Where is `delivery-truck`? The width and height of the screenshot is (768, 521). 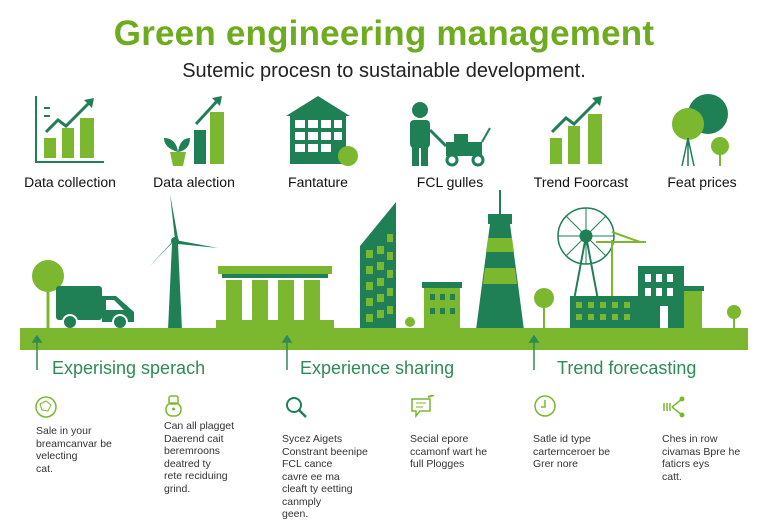 delivery-truck is located at coordinates (95, 308).